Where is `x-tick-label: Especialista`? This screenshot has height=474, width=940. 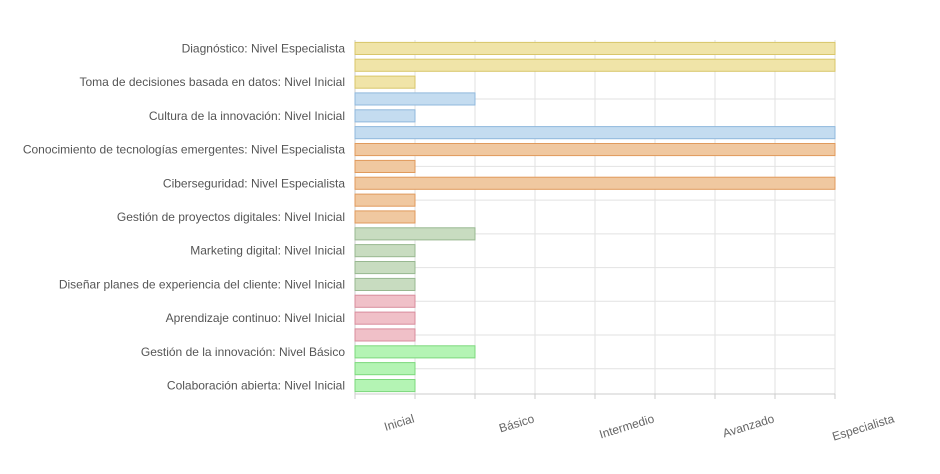
x-tick-label: Especialista is located at coordinates (864, 427).